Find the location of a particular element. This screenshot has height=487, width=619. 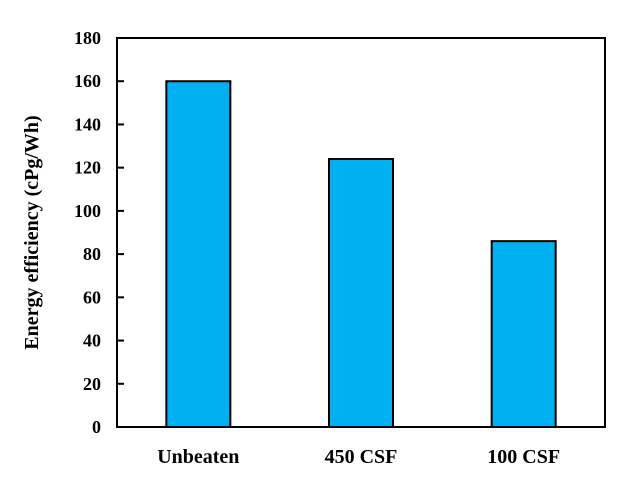

category-label: 450 CSF is located at coordinates (361, 457).